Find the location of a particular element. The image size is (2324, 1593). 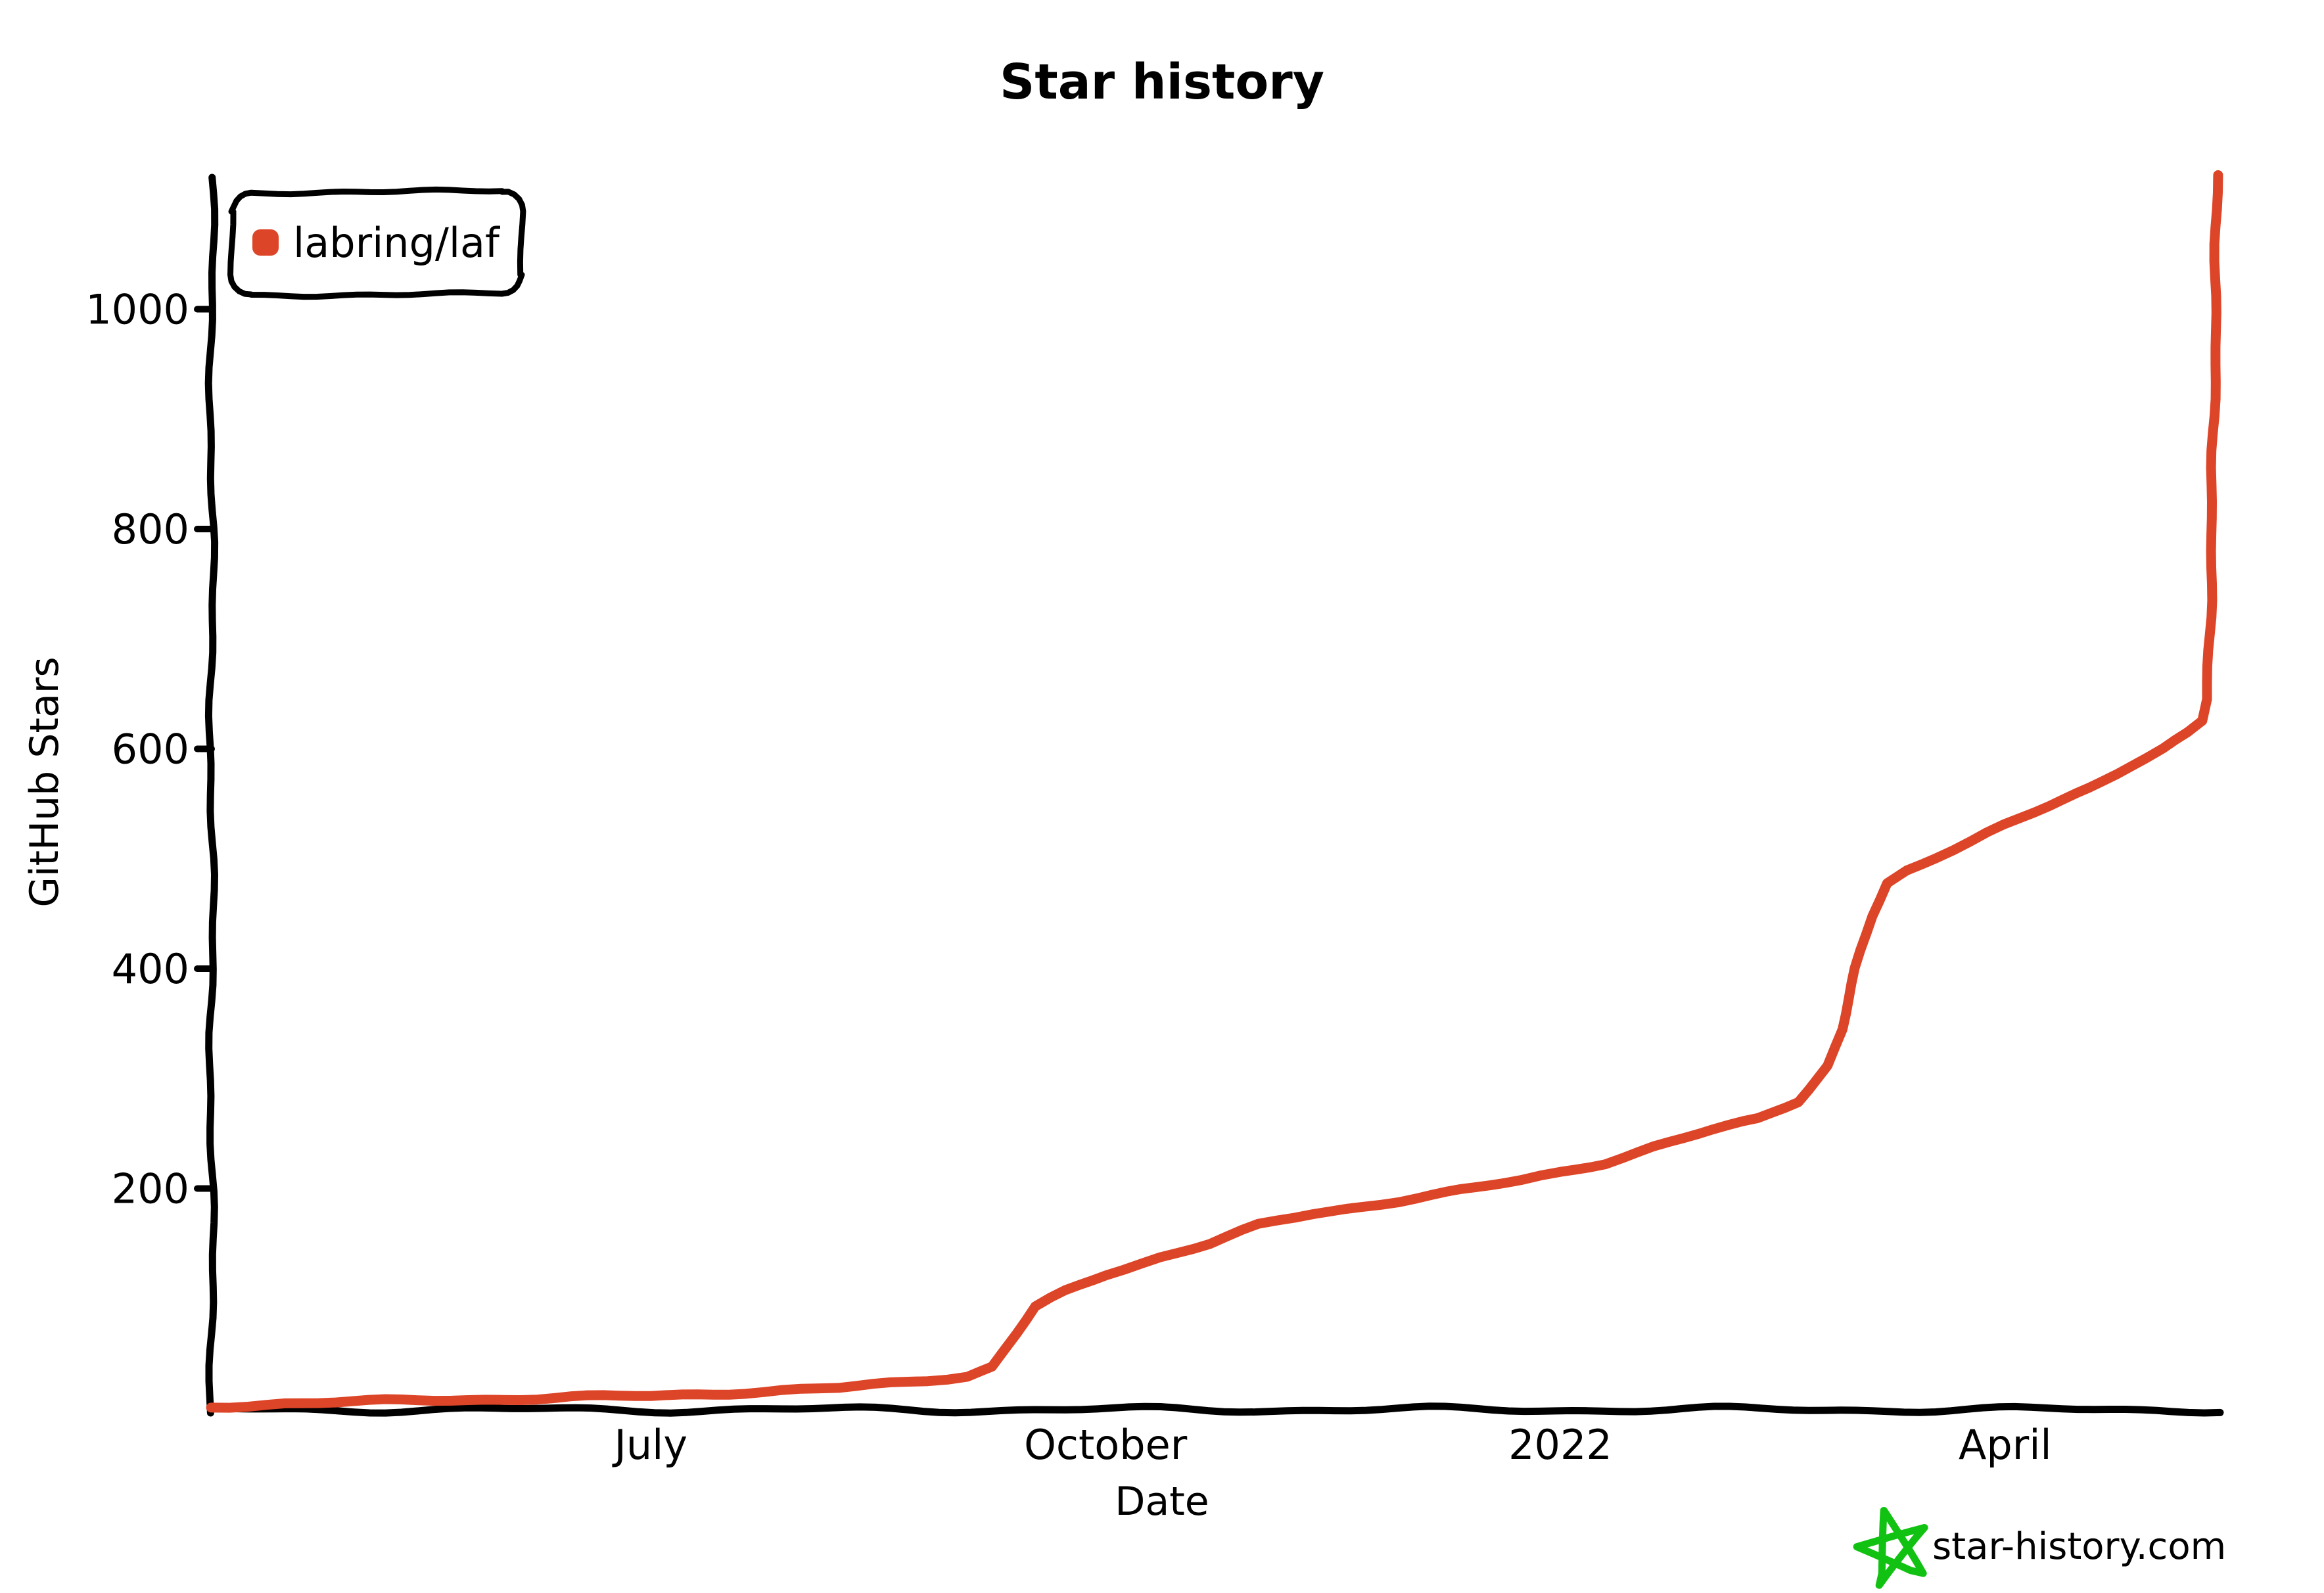

x-axis-line is located at coordinates (1216, 1409).